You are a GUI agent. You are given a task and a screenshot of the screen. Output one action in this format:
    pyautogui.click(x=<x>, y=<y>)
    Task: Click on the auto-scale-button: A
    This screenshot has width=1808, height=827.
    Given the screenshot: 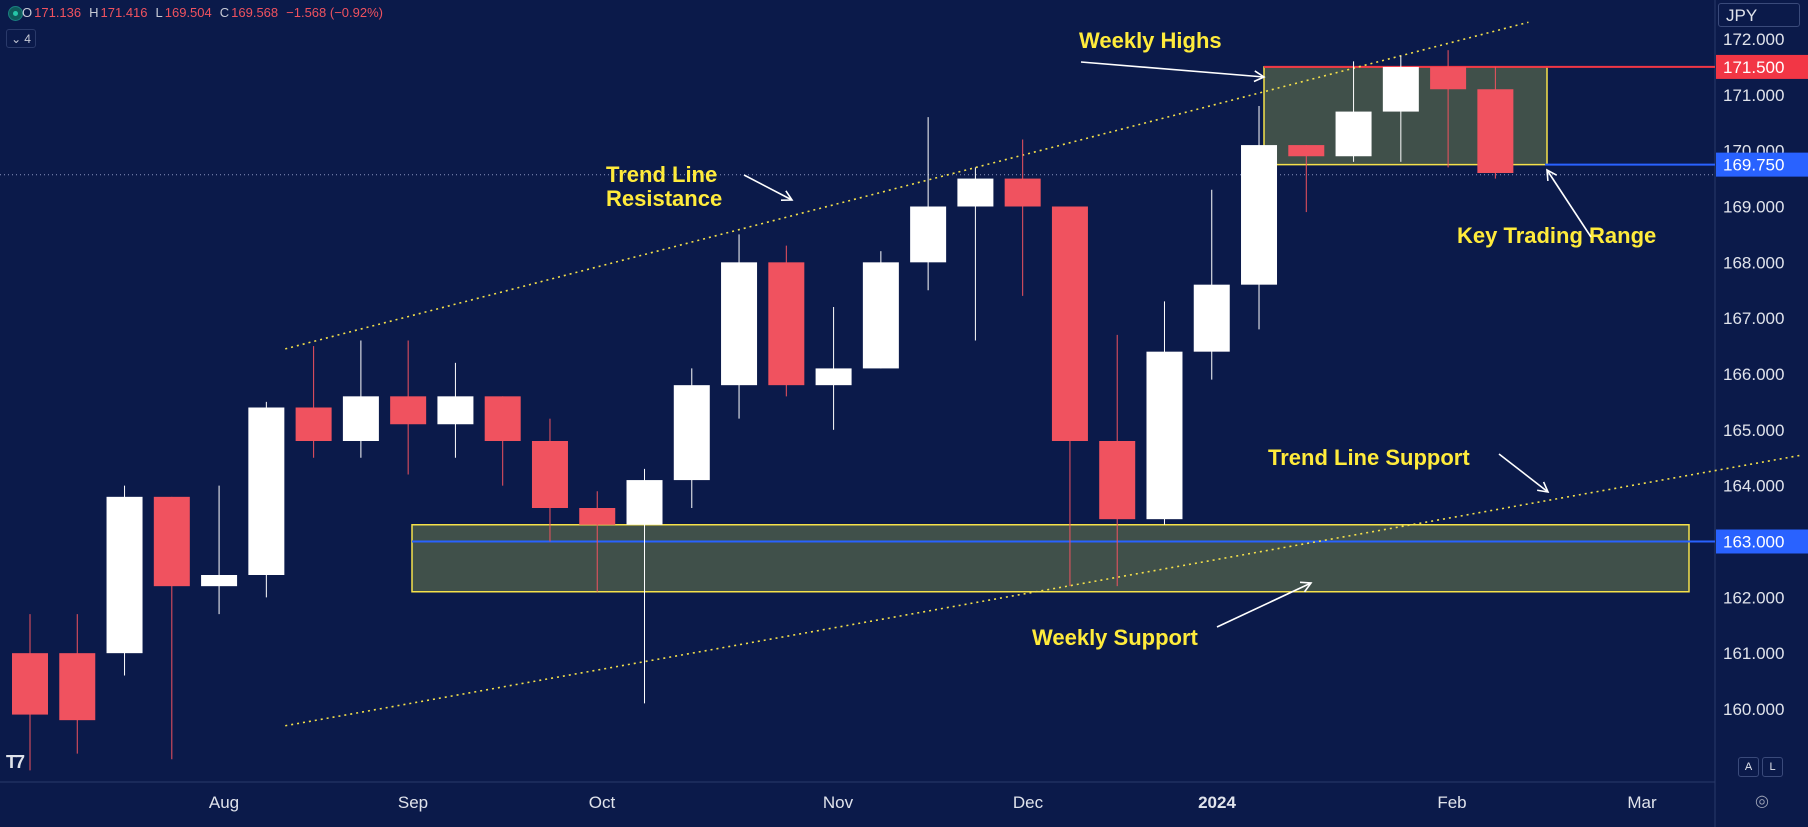 What is the action you would take?
    pyautogui.click(x=1748, y=767)
    